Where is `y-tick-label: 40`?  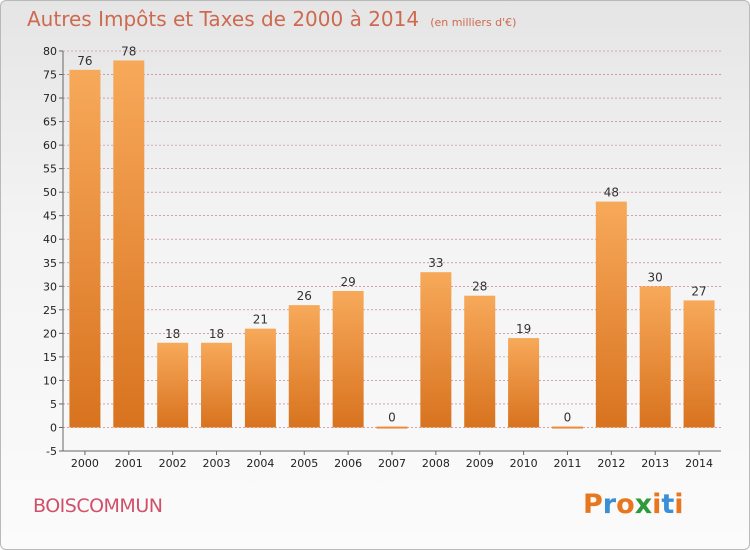 y-tick-label: 40 is located at coordinates (50, 239).